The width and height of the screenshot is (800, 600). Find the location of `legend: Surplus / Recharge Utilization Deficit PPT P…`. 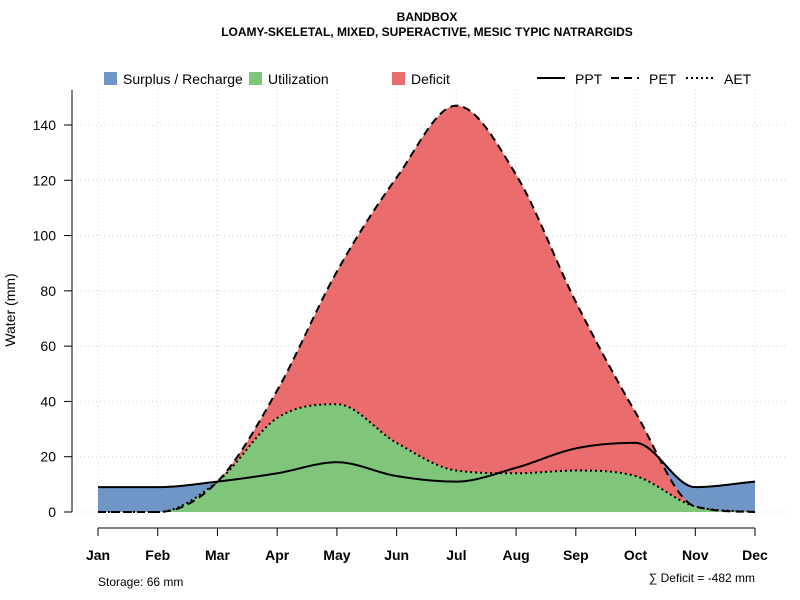

legend: Surplus / Recharge Utilization Deficit PPT P… is located at coordinates (428, 79).